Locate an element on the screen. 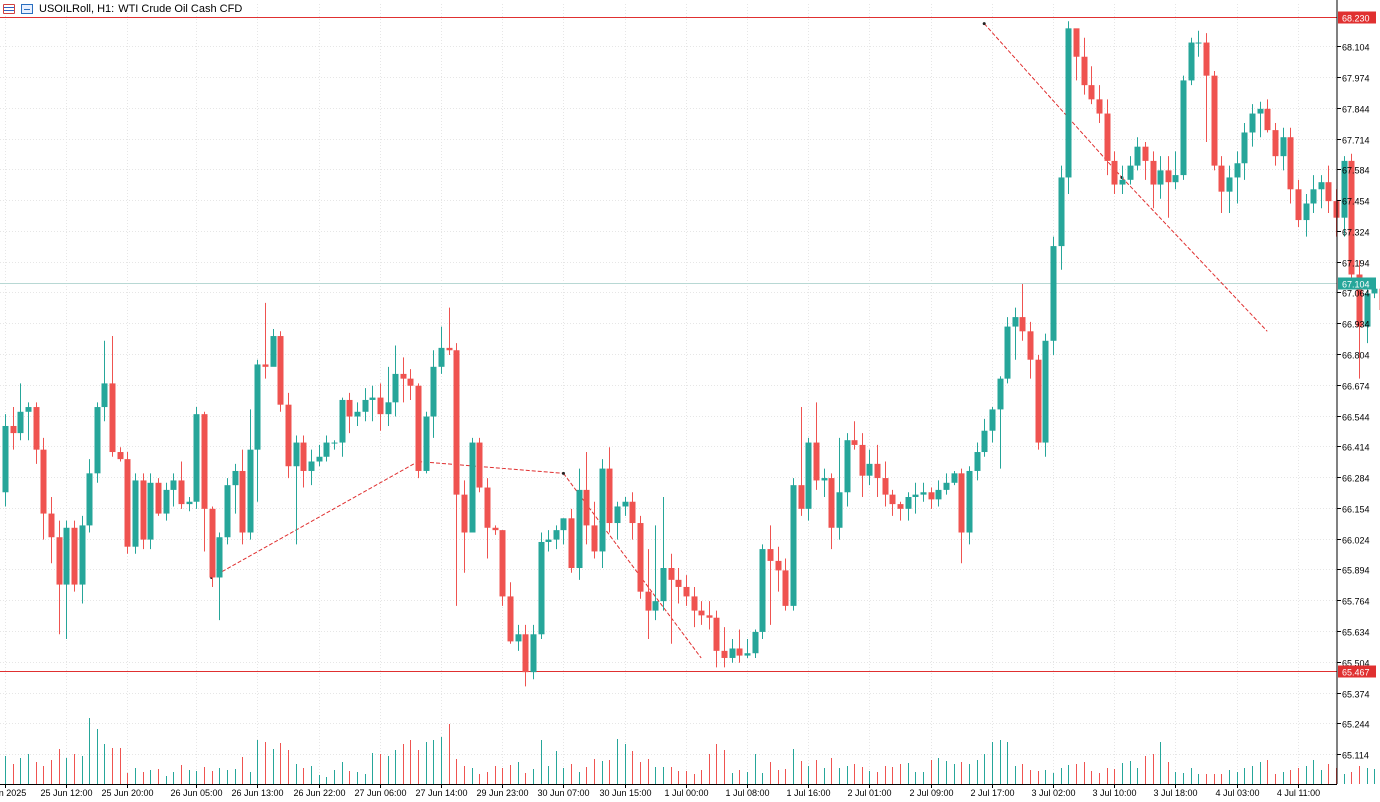 The height and width of the screenshot is (802, 1380). indicator-window-icon is located at coordinates (27, 9).